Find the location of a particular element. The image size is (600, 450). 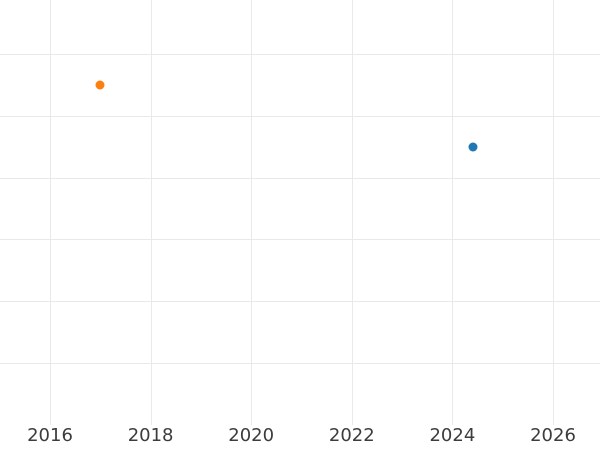

x-tick-label: 2016 is located at coordinates (50, 435).